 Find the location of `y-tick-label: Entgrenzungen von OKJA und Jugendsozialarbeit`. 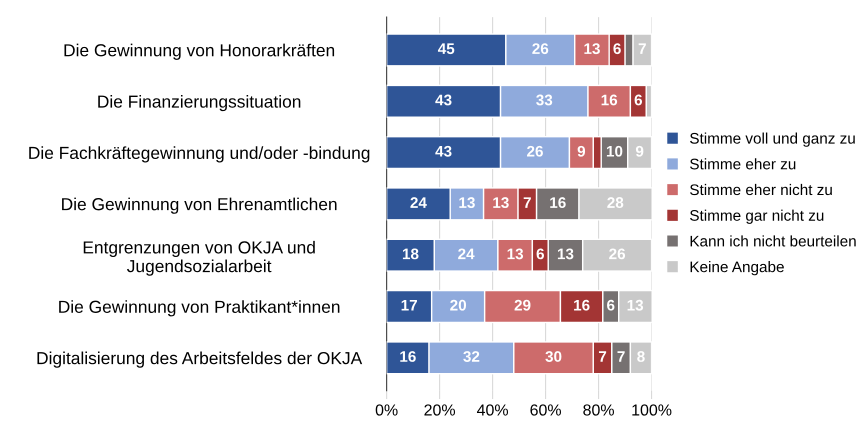

y-tick-label: Entgrenzungen von OKJA und Jugendsozialarbeit is located at coordinates (199, 258).